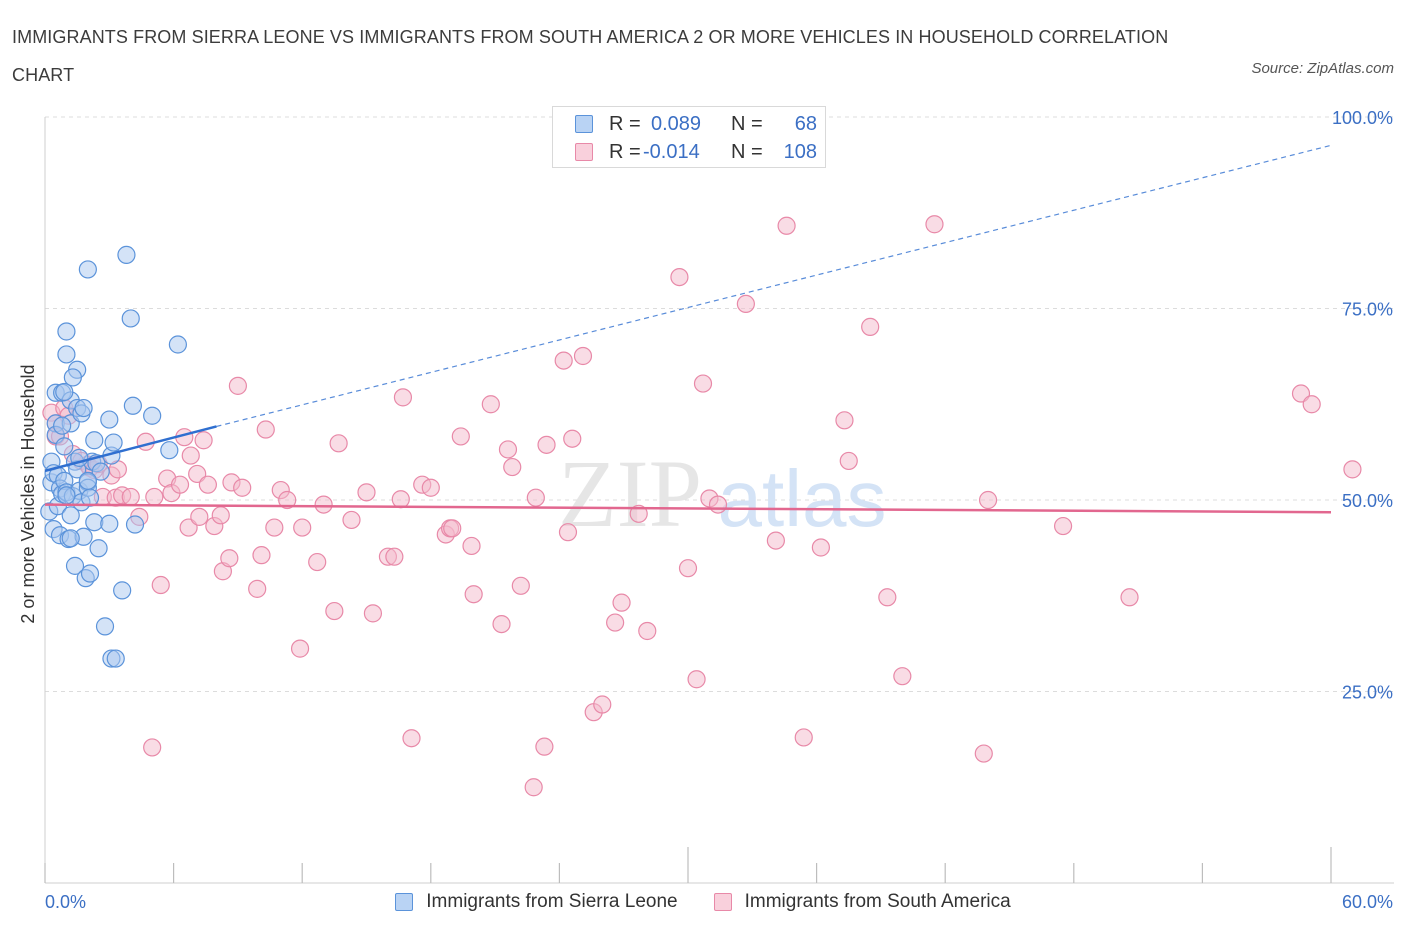 The image size is (1406, 930). Describe the element at coordinates (689, 137) in the screenshot. I see `correlation-legend: R = 0.089 N = 68 R = -0.014 N = 108` at that location.